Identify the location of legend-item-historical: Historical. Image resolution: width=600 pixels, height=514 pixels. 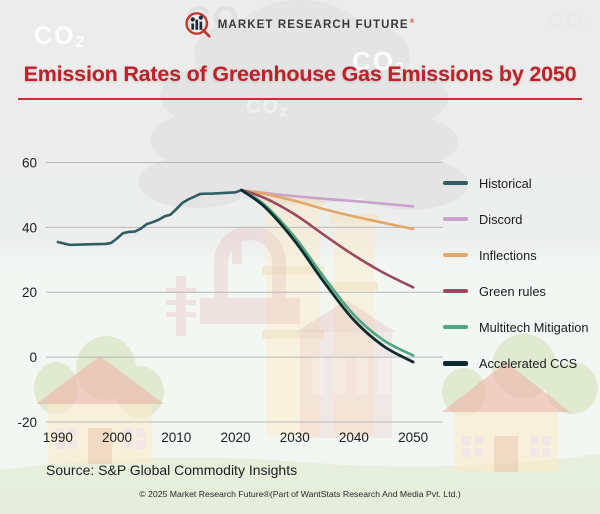
(521, 183).